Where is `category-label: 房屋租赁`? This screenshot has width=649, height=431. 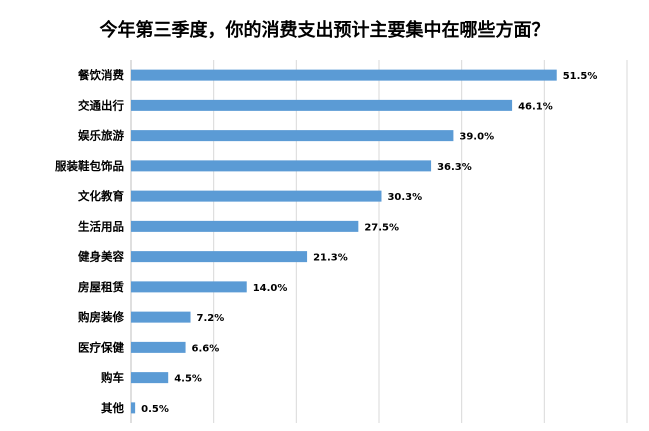 category-label: 房屋租赁 is located at coordinates (101, 287).